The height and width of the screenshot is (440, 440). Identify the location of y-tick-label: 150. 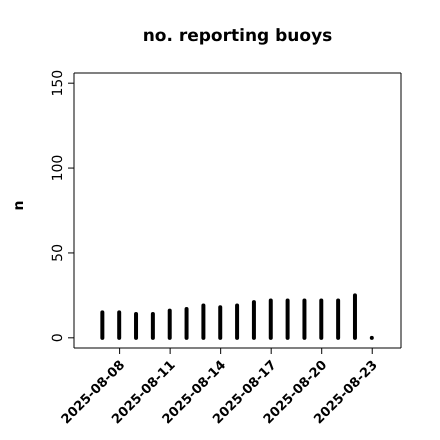
(58, 83).